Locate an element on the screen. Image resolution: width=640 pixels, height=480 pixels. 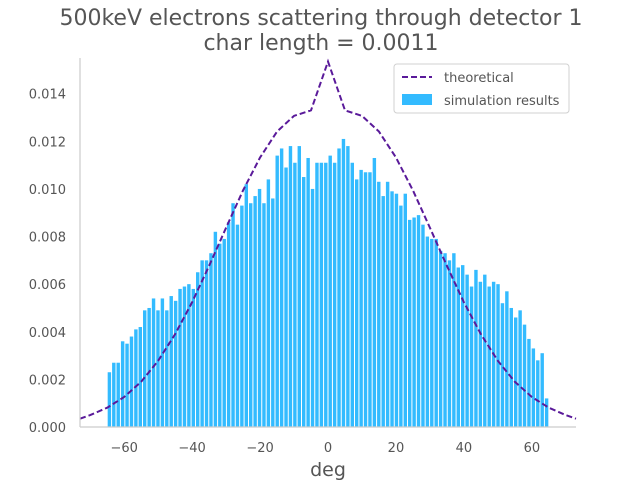
x-tick-label: 0 is located at coordinates (328, 448).